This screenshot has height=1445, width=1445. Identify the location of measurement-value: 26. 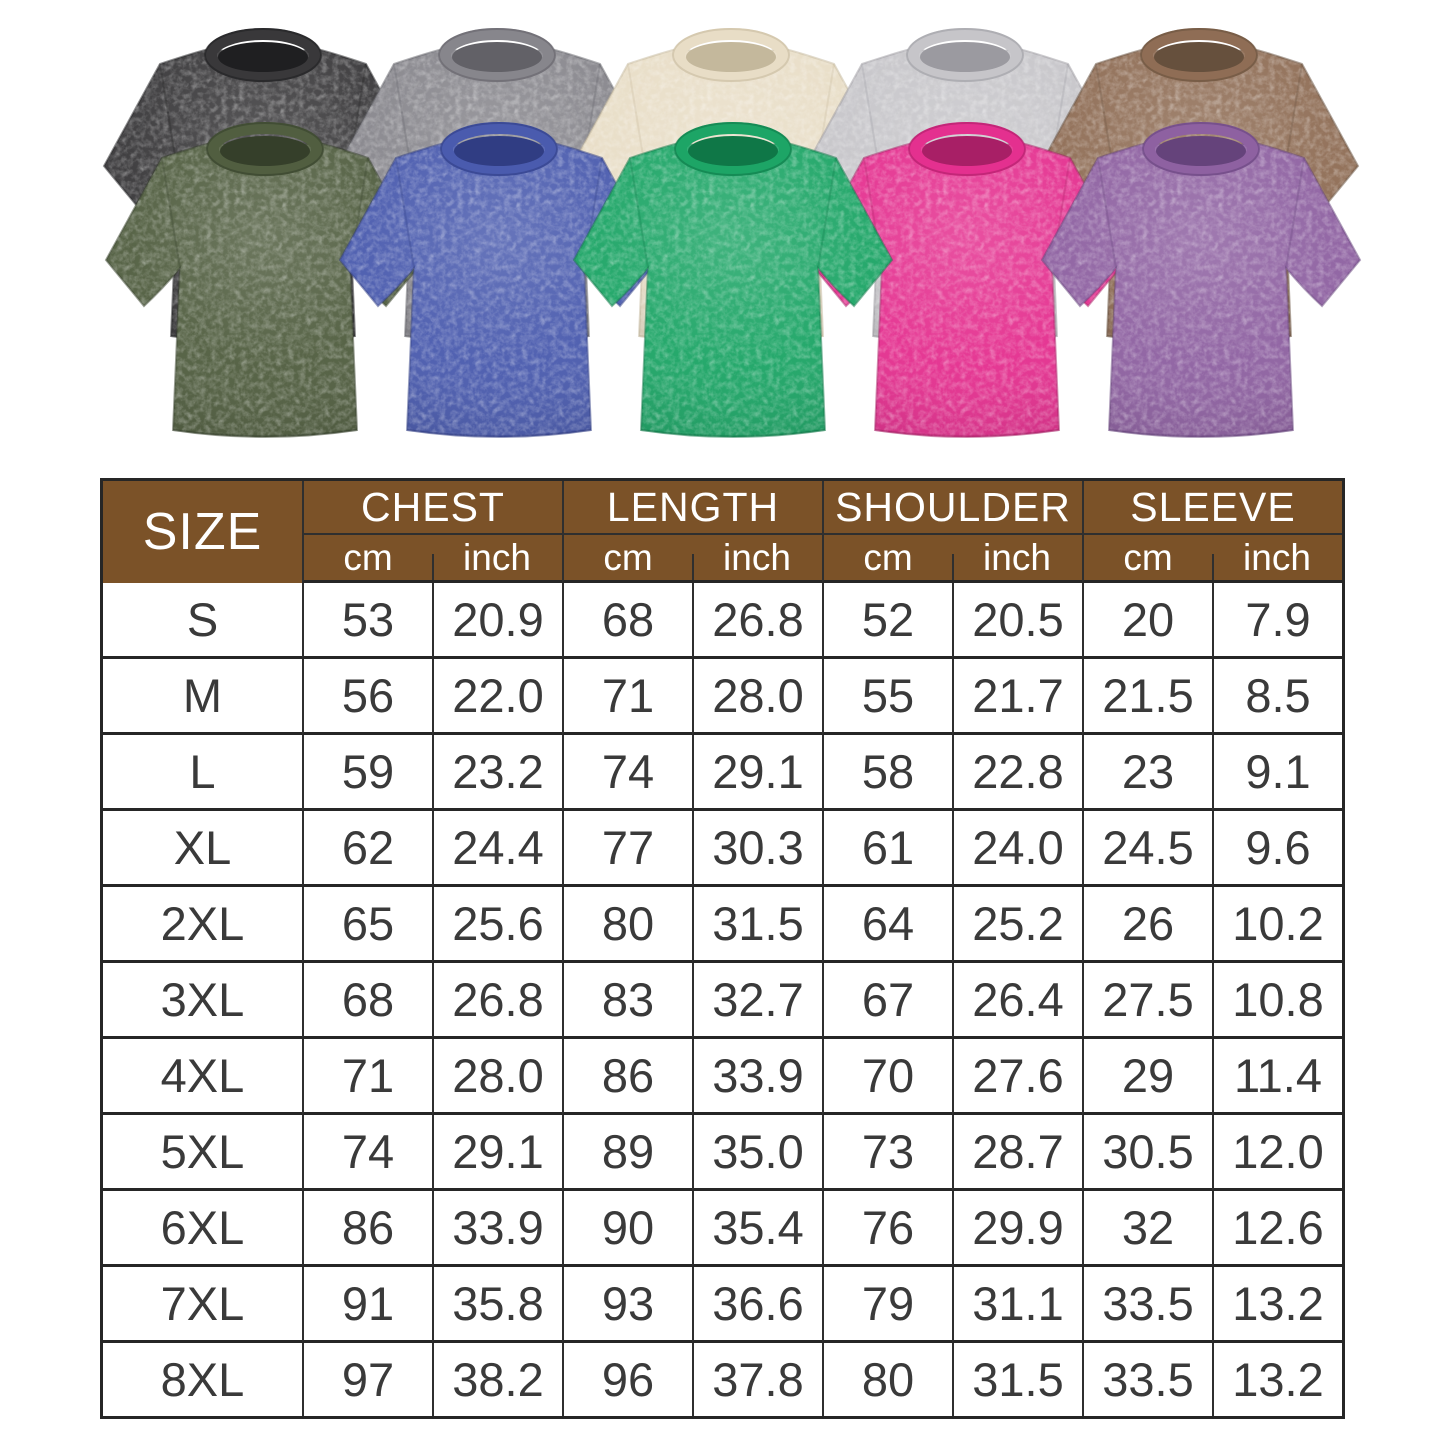
(1147, 925).